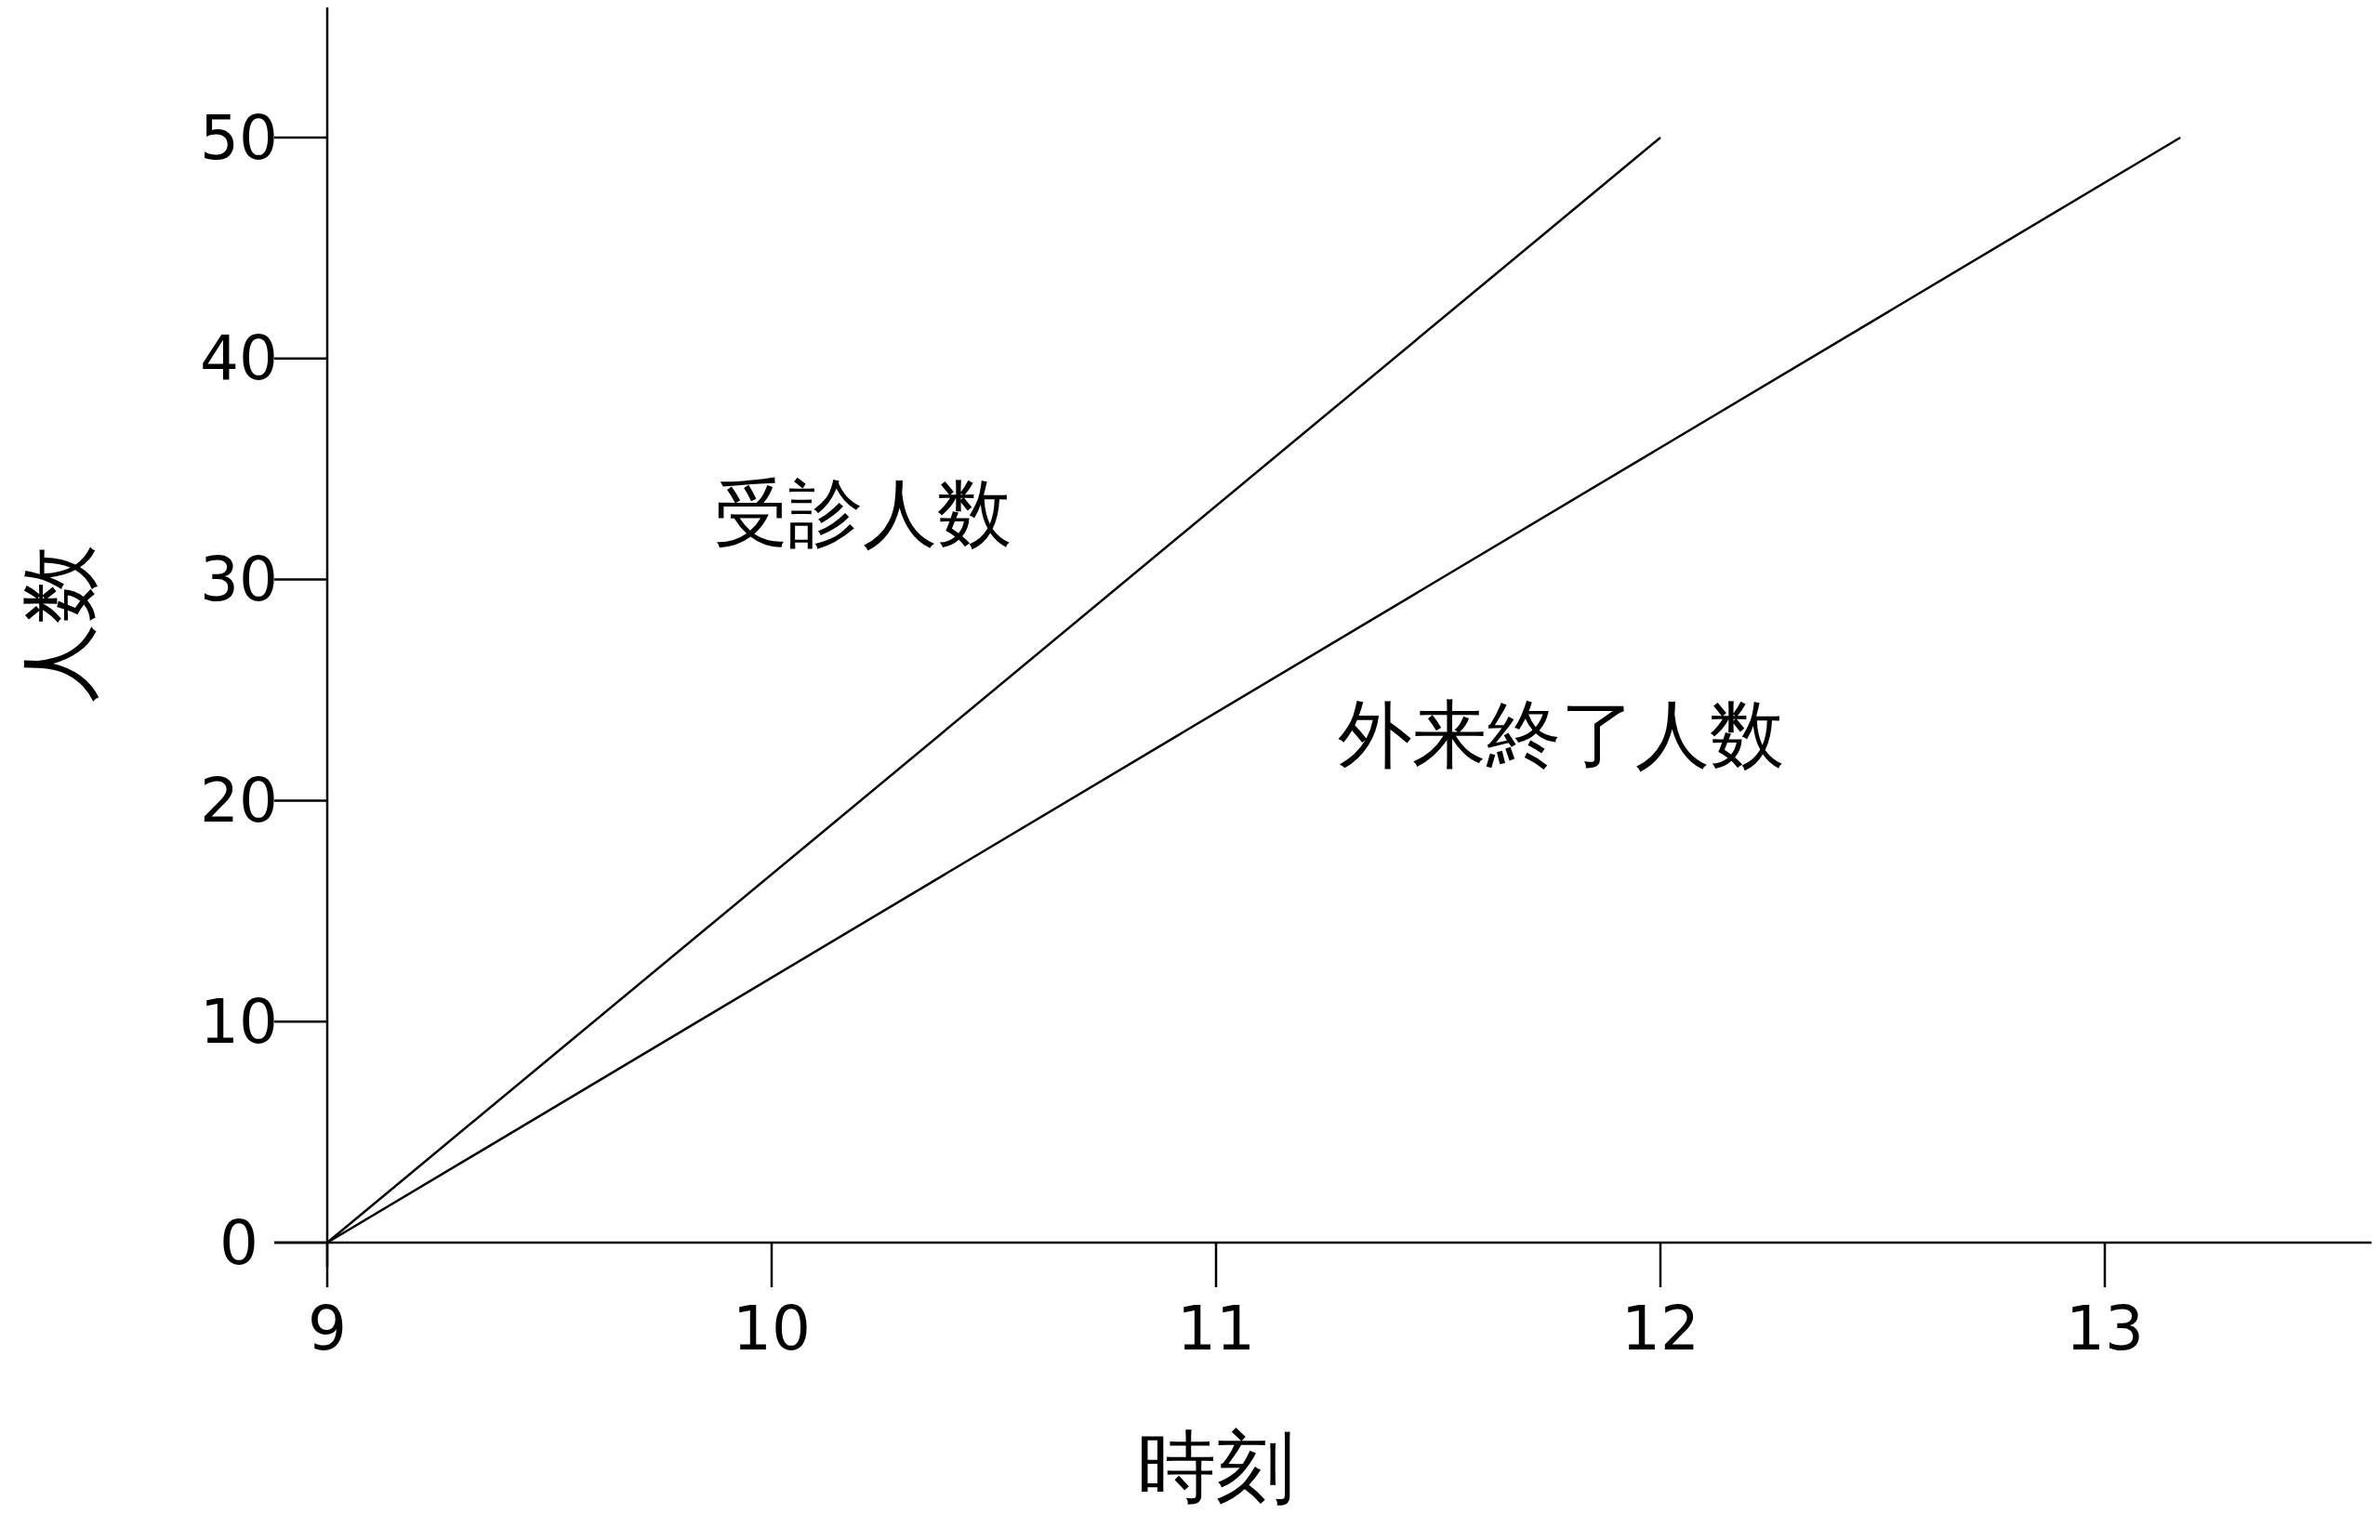 Image resolution: width=2380 pixels, height=1540 pixels. What do you see at coordinates (1216, 1467) in the screenshot?
I see `x-axis-title: 時刻` at bounding box center [1216, 1467].